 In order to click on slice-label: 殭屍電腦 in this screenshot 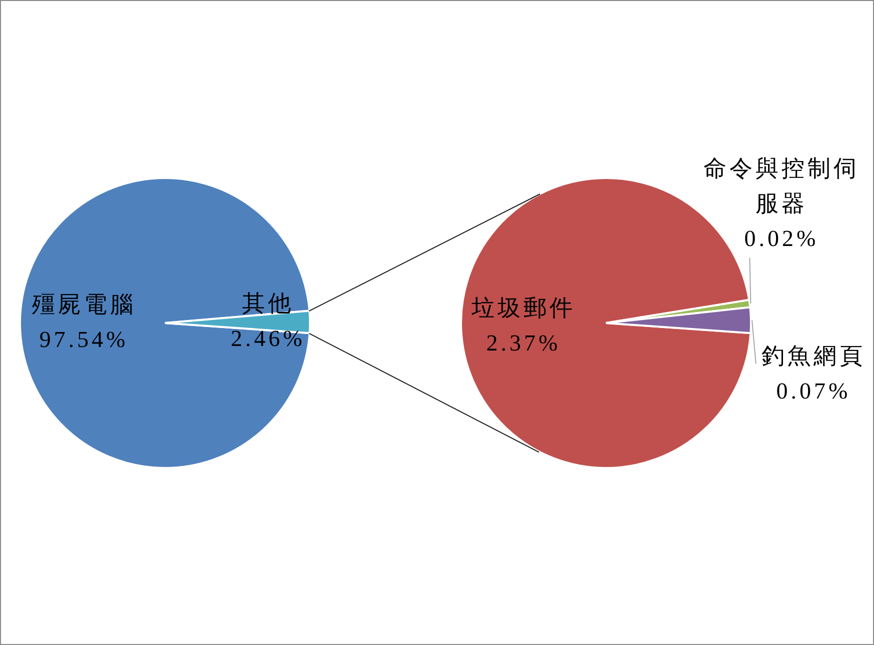, I will do `click(84, 305)`.